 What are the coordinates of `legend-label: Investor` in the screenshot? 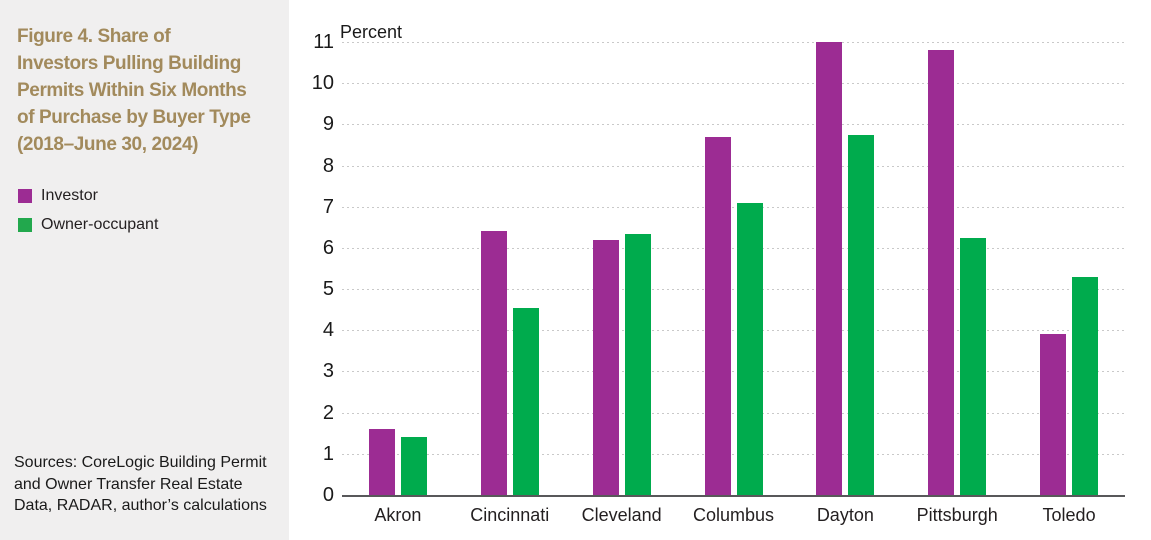 It's located at (69, 195).